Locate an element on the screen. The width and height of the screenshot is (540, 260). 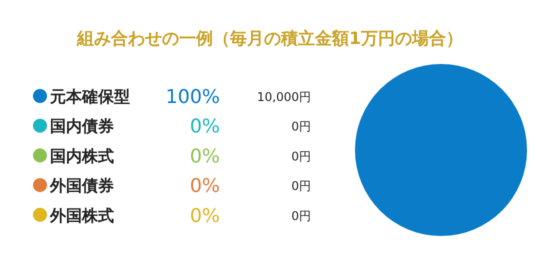
legend-label: 国内株式 is located at coordinates (82, 156).